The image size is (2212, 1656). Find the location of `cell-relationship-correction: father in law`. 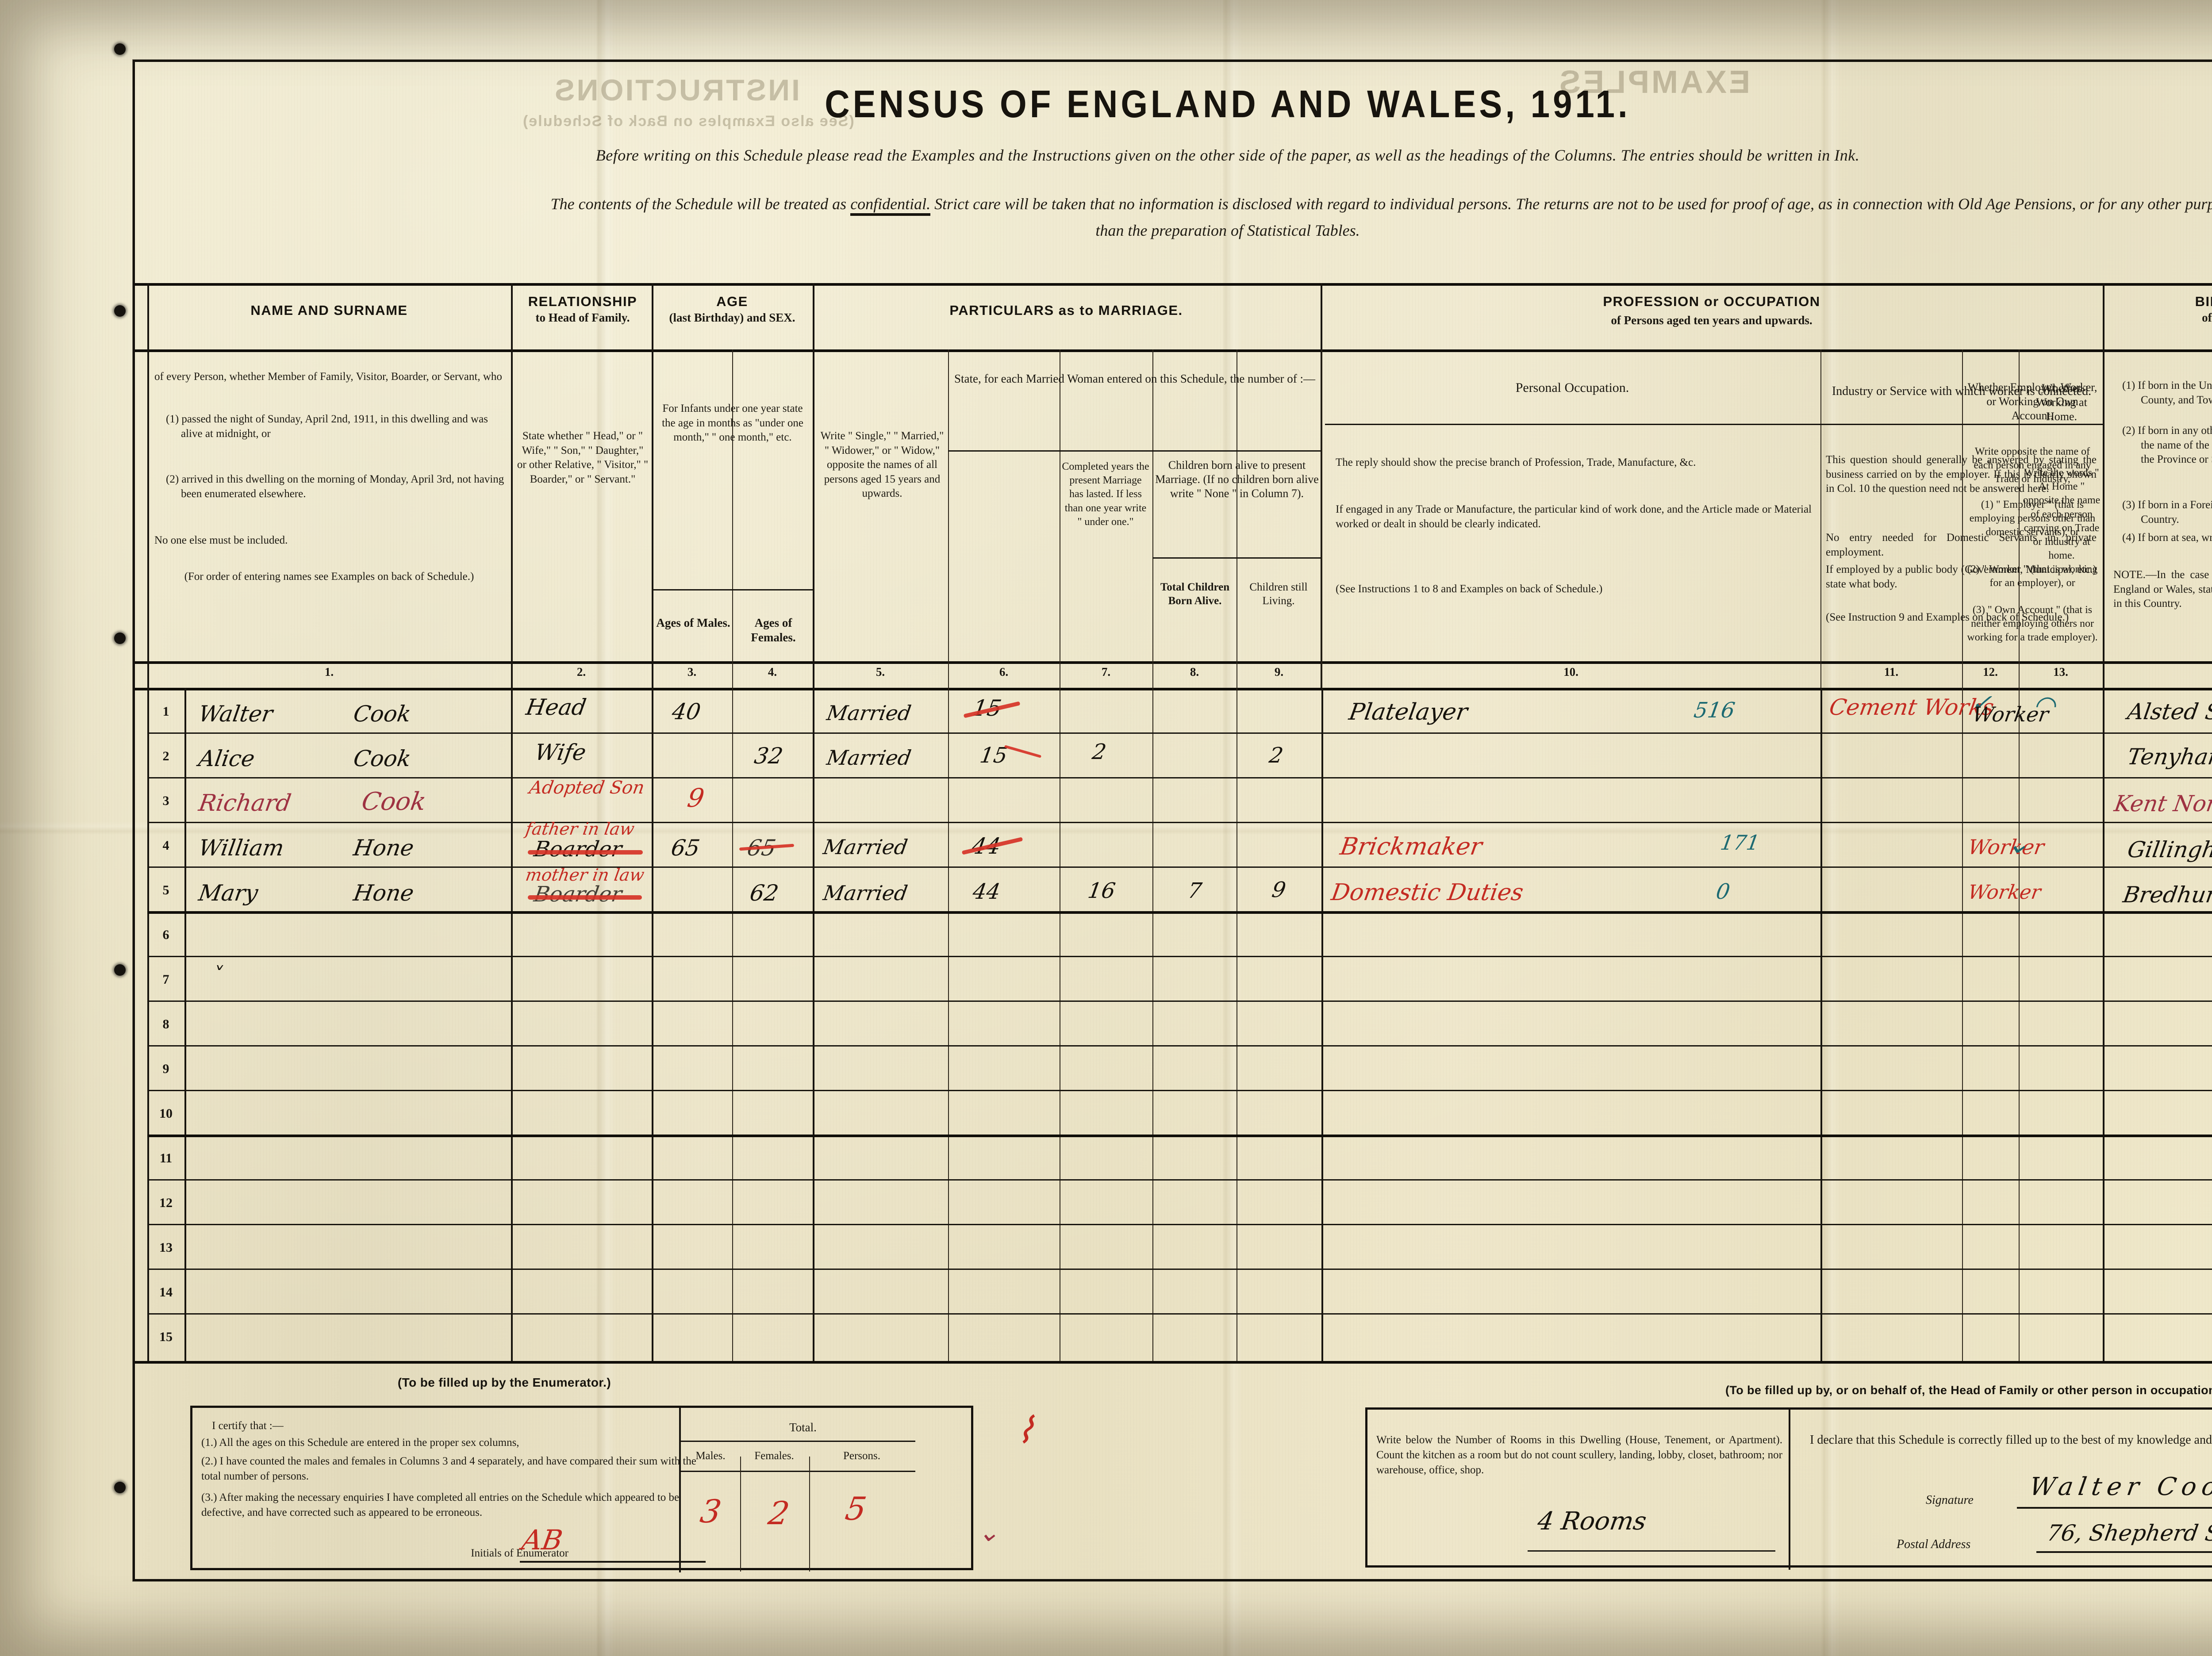

cell-relationship-correction: father in law is located at coordinates (580, 829).